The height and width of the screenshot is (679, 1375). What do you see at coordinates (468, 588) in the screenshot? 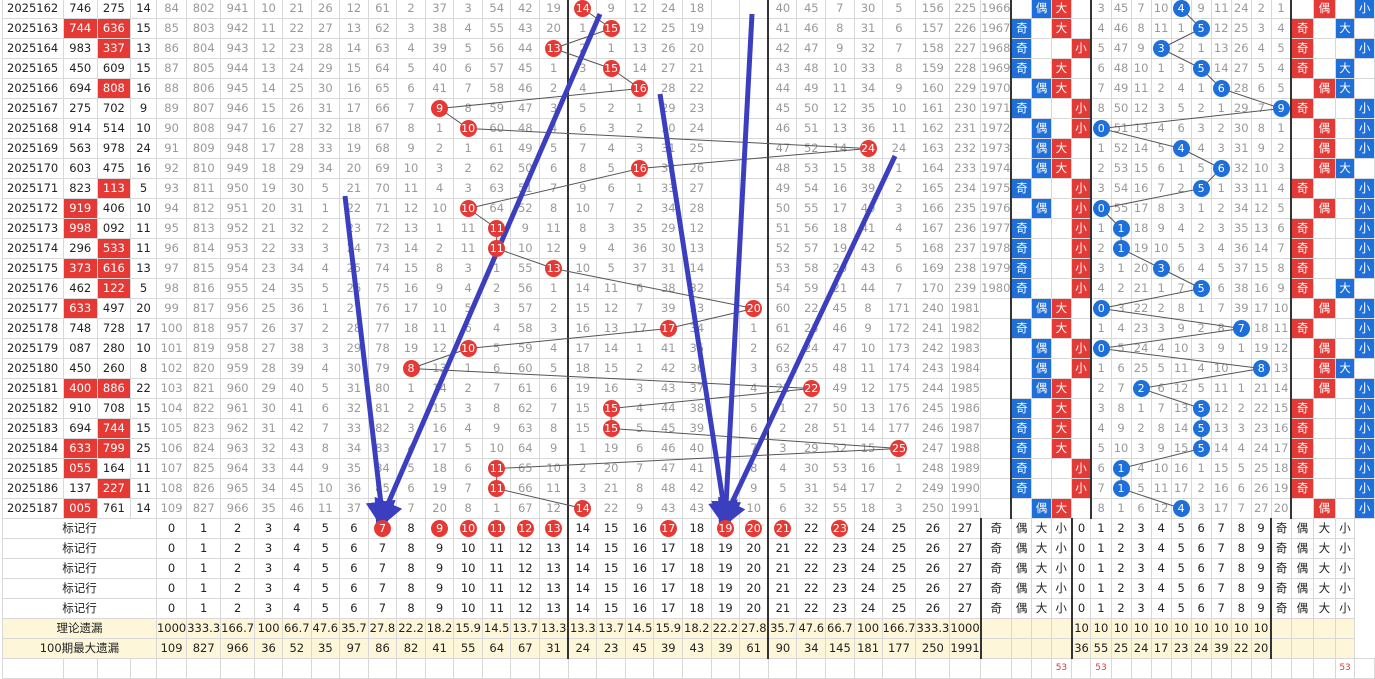
I see `mark-number: 10` at bounding box center [468, 588].